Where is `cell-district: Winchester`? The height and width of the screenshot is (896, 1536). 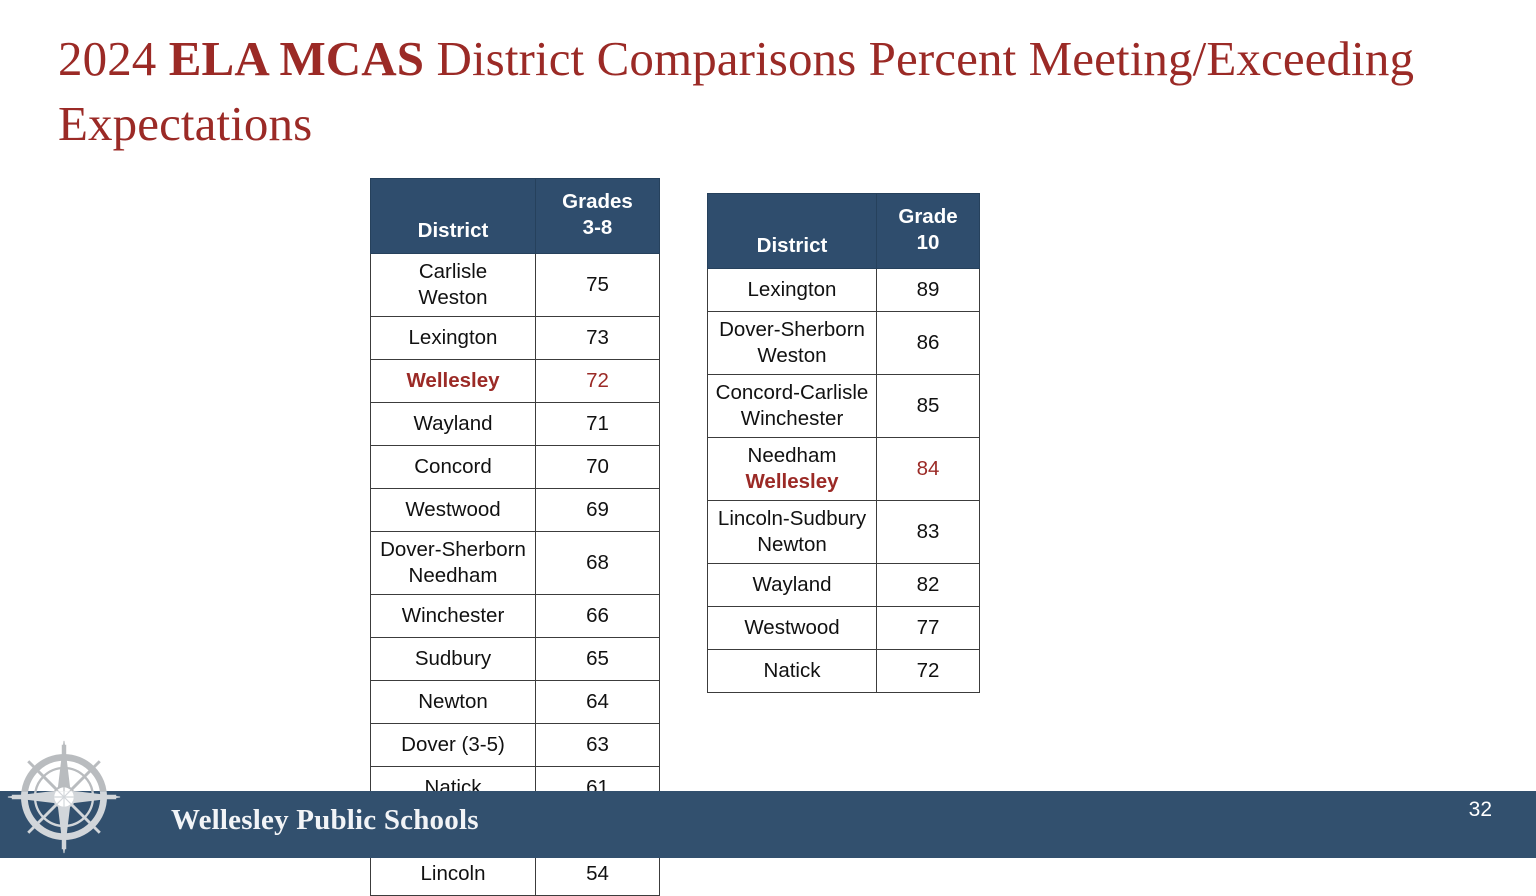 cell-district: Winchester is located at coordinates (453, 616).